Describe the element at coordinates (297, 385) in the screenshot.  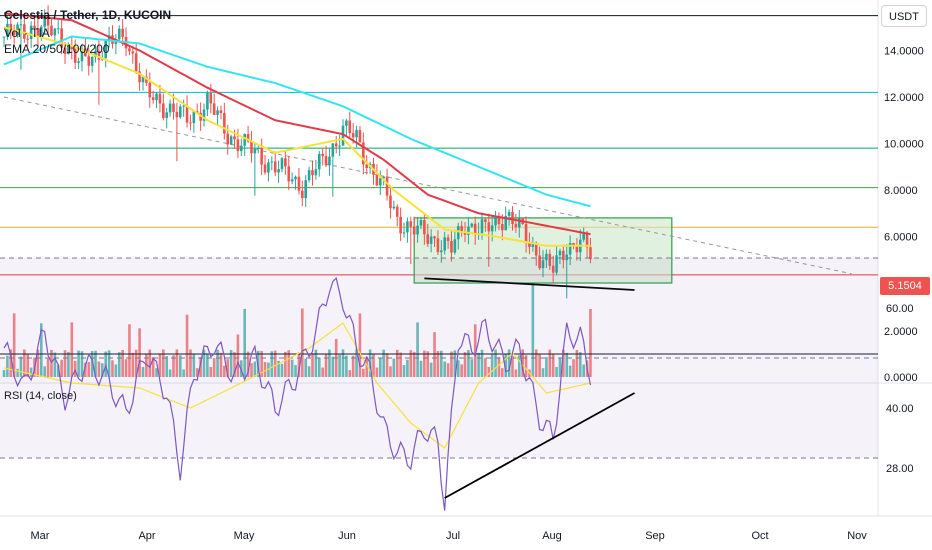
I see `rsi-ma-line` at that location.